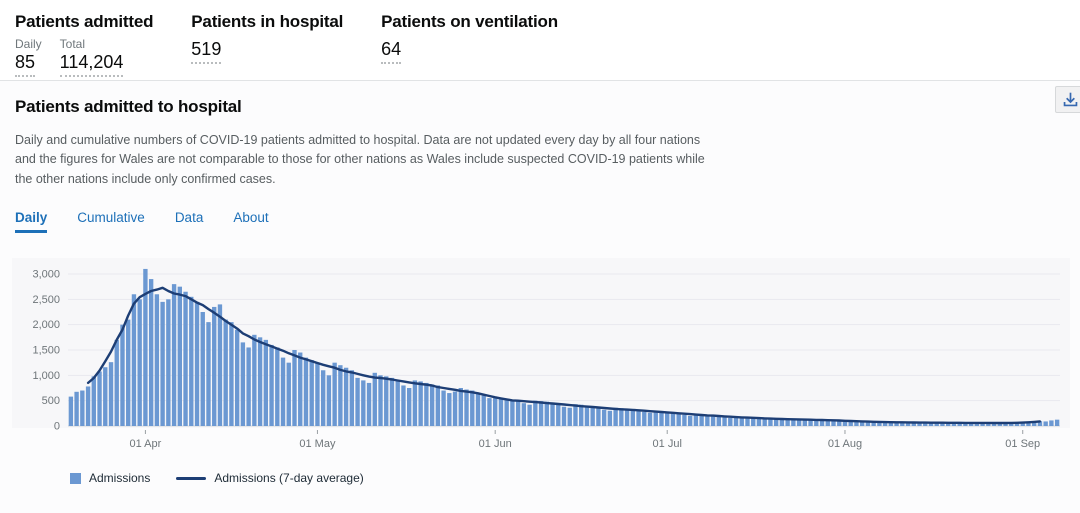 This screenshot has width=1080, height=513. Describe the element at coordinates (46, 300) in the screenshot. I see `svg-text: 2,500` at that location.